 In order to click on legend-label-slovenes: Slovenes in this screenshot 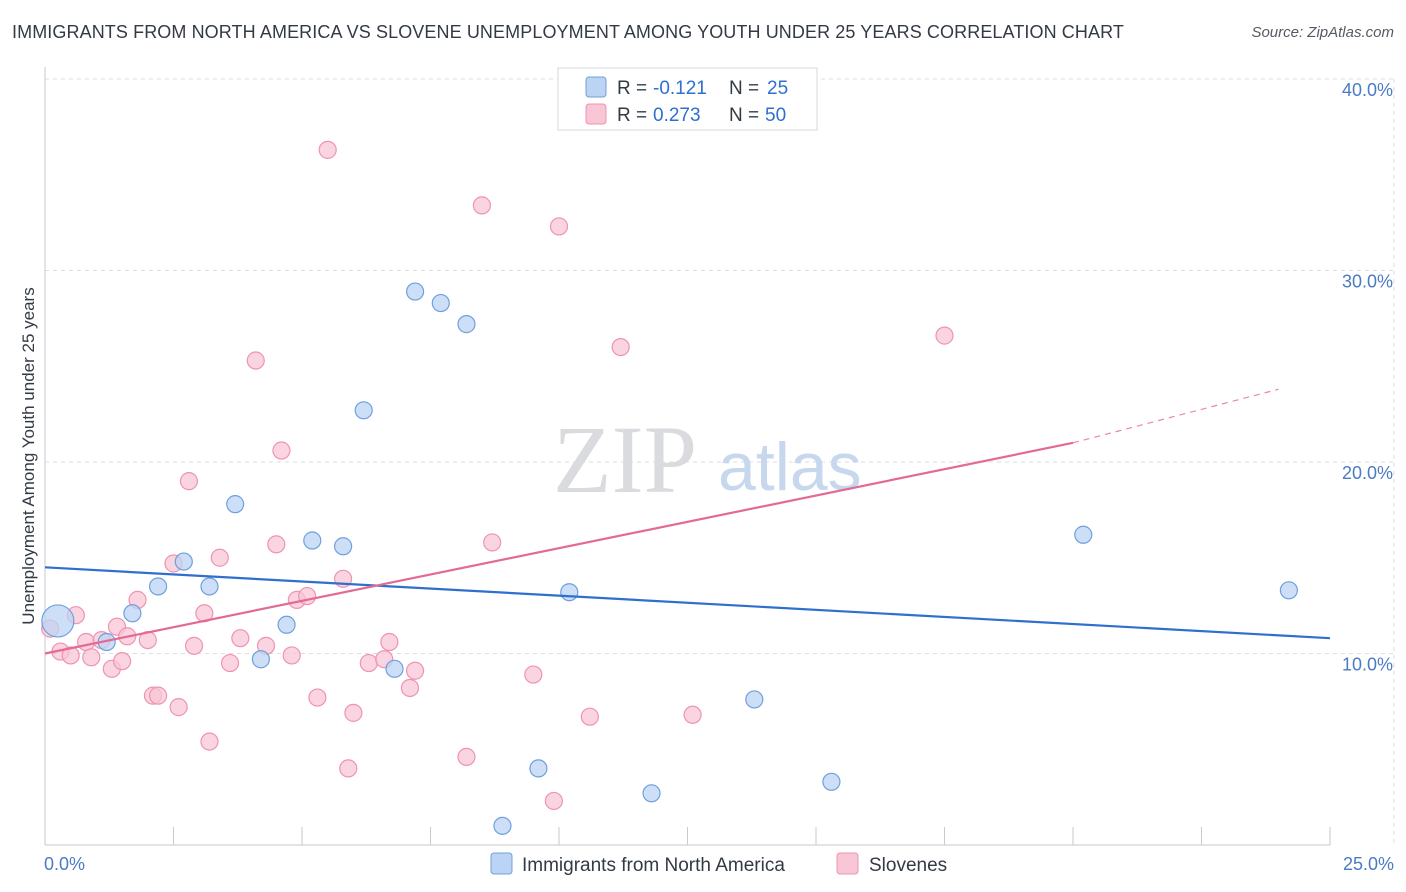, I will do `click(908, 865)`.